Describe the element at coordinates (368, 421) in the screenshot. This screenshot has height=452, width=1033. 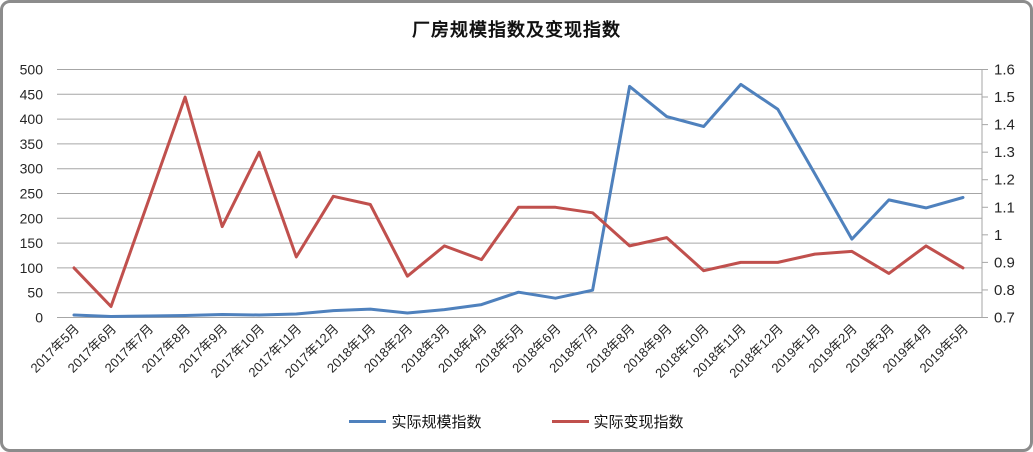
I see `scale-index-line-swatch` at that location.